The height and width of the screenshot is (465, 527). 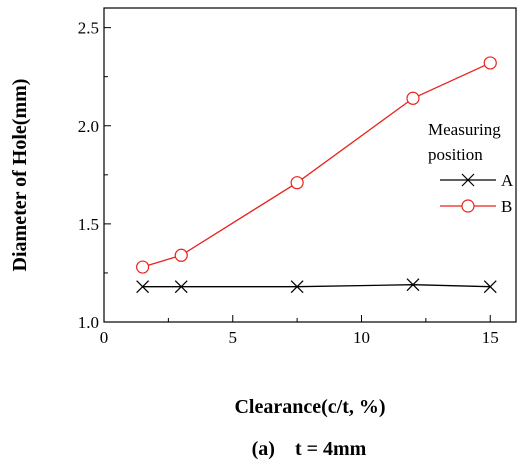 I want to click on y-tick-label: 1.5, so click(x=88, y=224).